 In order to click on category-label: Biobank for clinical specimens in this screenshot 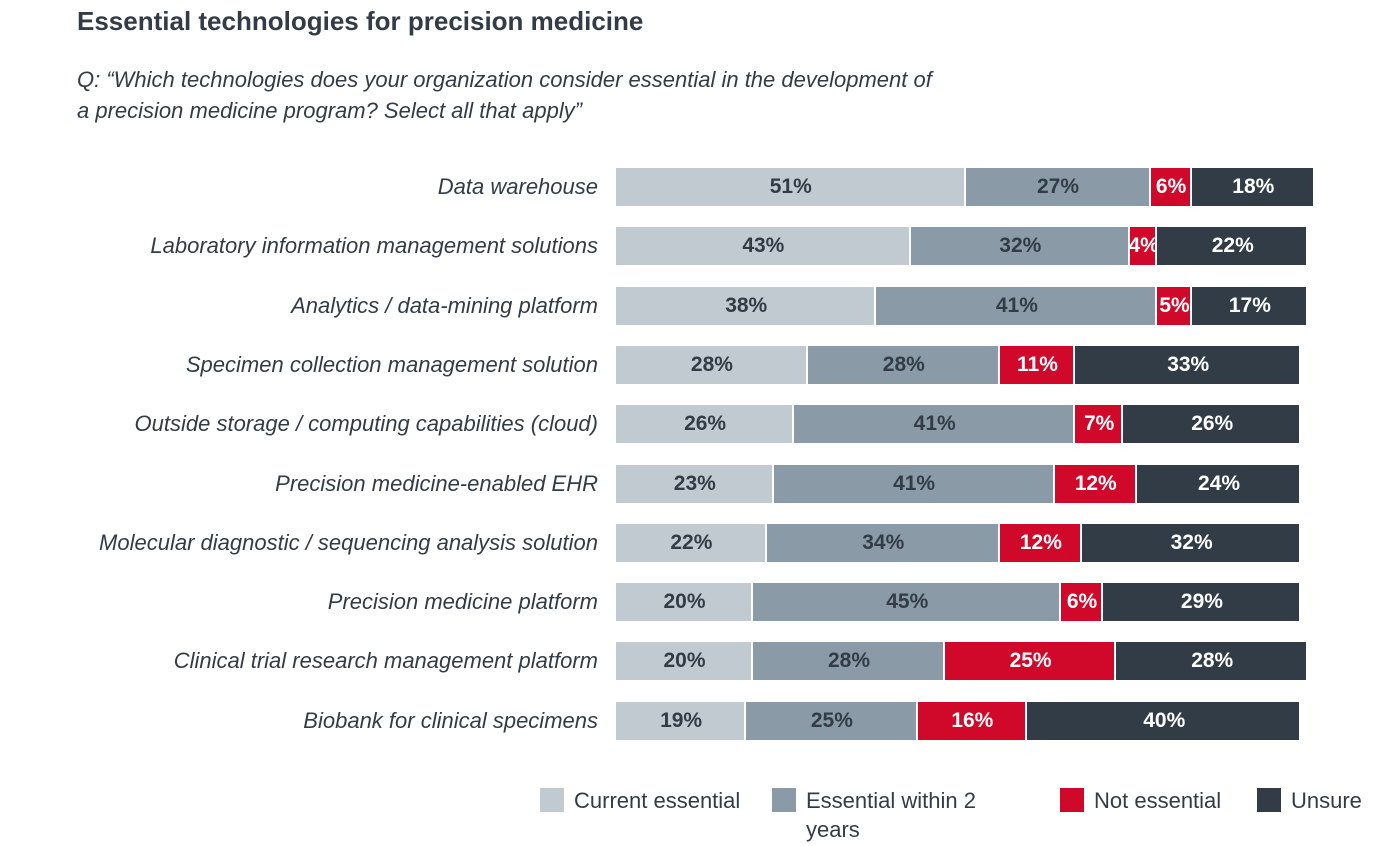, I will do `click(450, 720)`.